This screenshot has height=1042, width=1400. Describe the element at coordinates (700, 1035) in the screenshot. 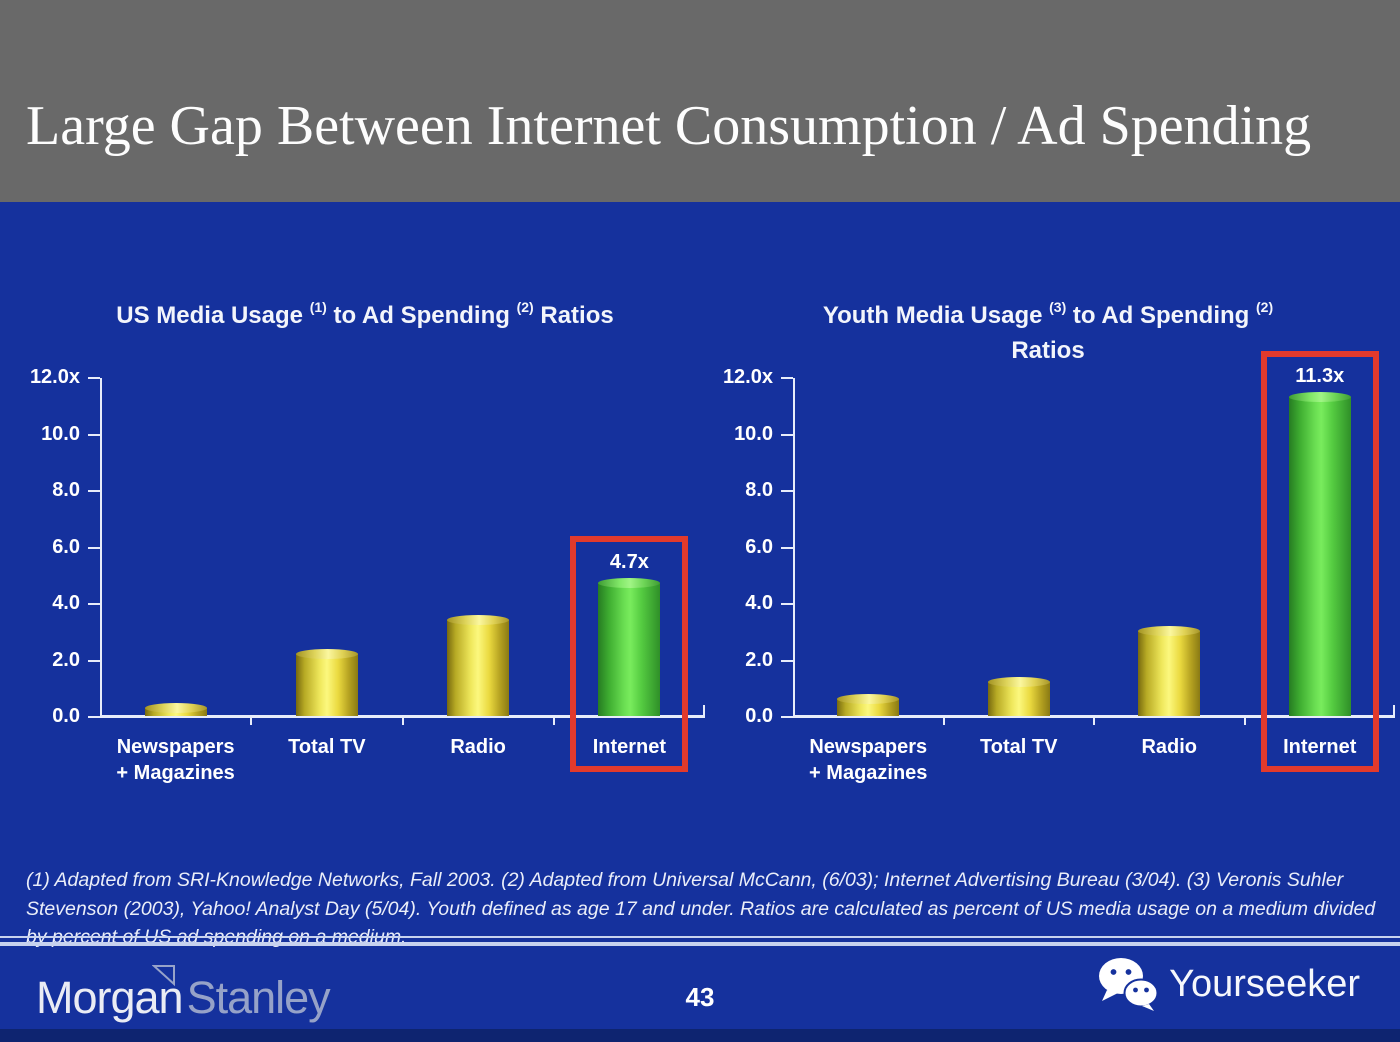

I see `bottom-strip` at that location.